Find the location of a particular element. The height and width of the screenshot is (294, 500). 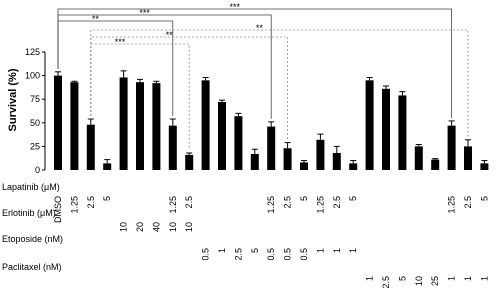

condition-label: DMSO is located at coordinates (58, 209).